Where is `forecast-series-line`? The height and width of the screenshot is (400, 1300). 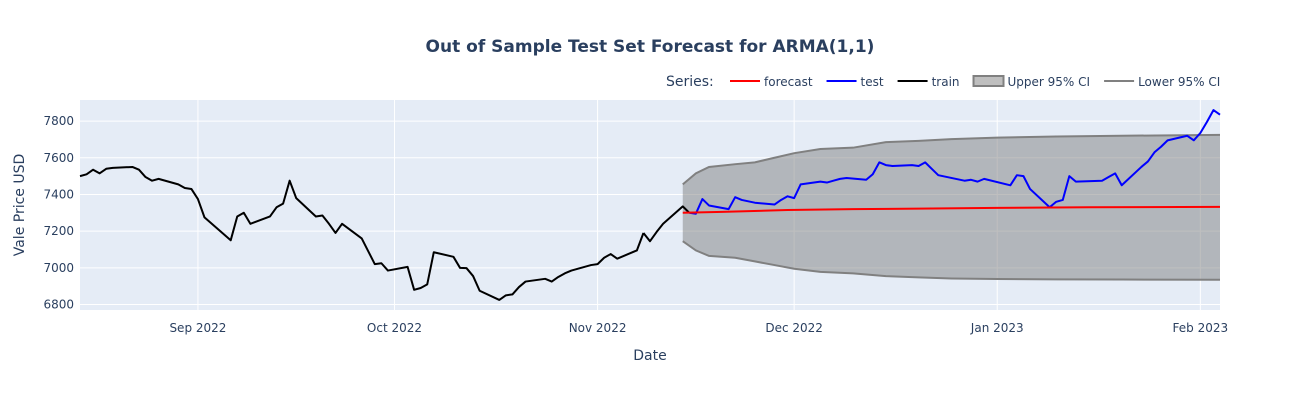
forecast-series-line is located at coordinates (951, 209).